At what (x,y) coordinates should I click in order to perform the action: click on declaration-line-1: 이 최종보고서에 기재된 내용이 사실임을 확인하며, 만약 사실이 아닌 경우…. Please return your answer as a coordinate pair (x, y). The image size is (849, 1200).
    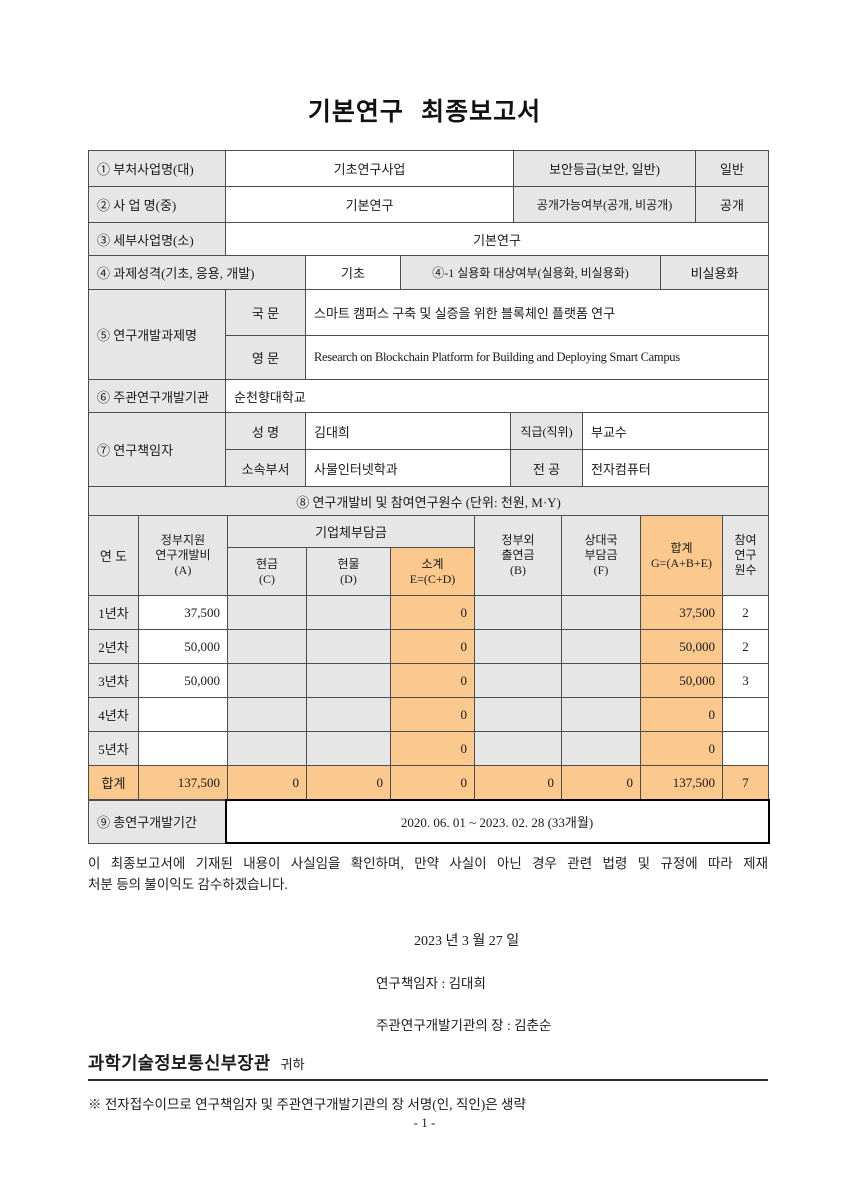
    Looking at the image, I should click on (428, 863).